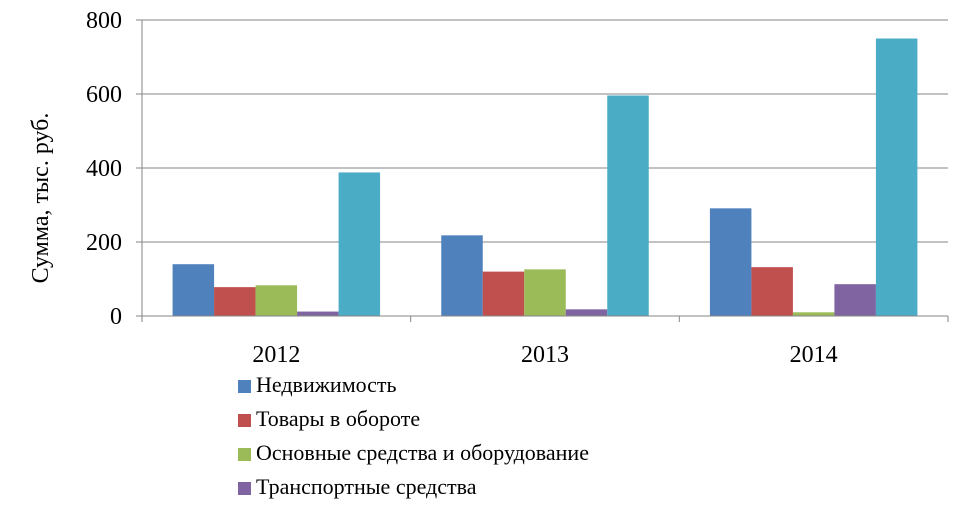 The image size is (974, 514). What do you see at coordinates (628, 205) in the screenshot?
I see `bar-series-5-2013` at bounding box center [628, 205].